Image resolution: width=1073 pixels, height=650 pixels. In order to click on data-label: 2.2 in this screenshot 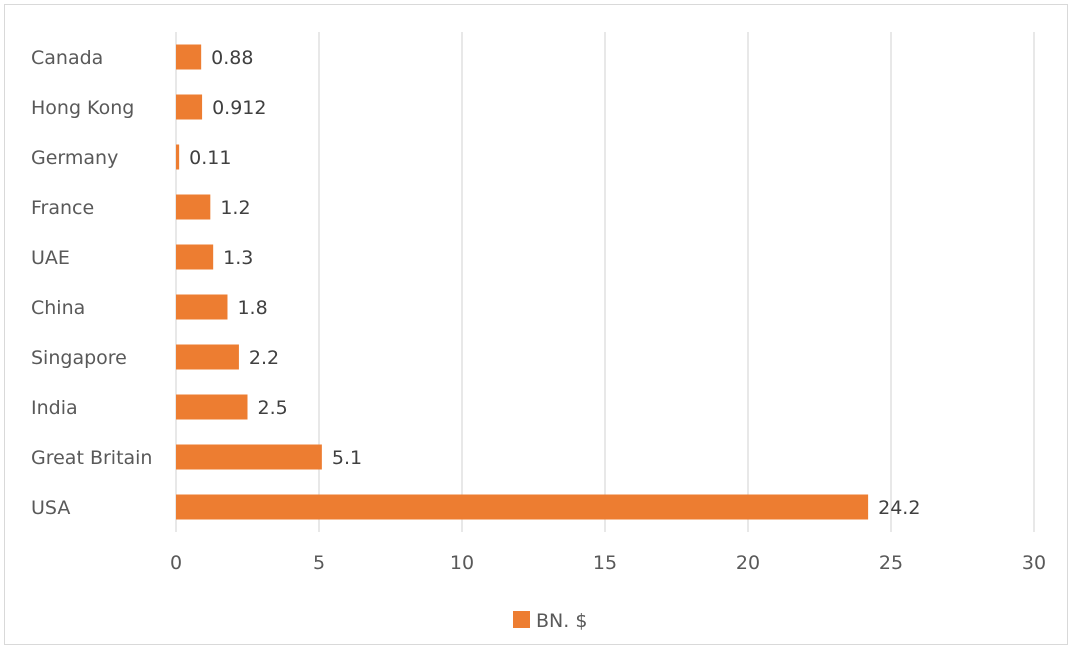, I will do `click(264, 358)`.